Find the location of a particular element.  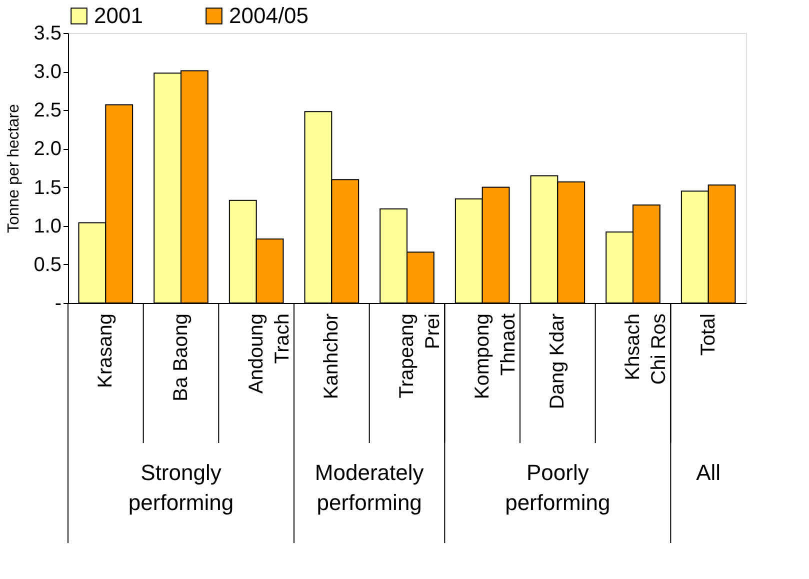

y-tick-label: 0.5 is located at coordinates (48, 265).